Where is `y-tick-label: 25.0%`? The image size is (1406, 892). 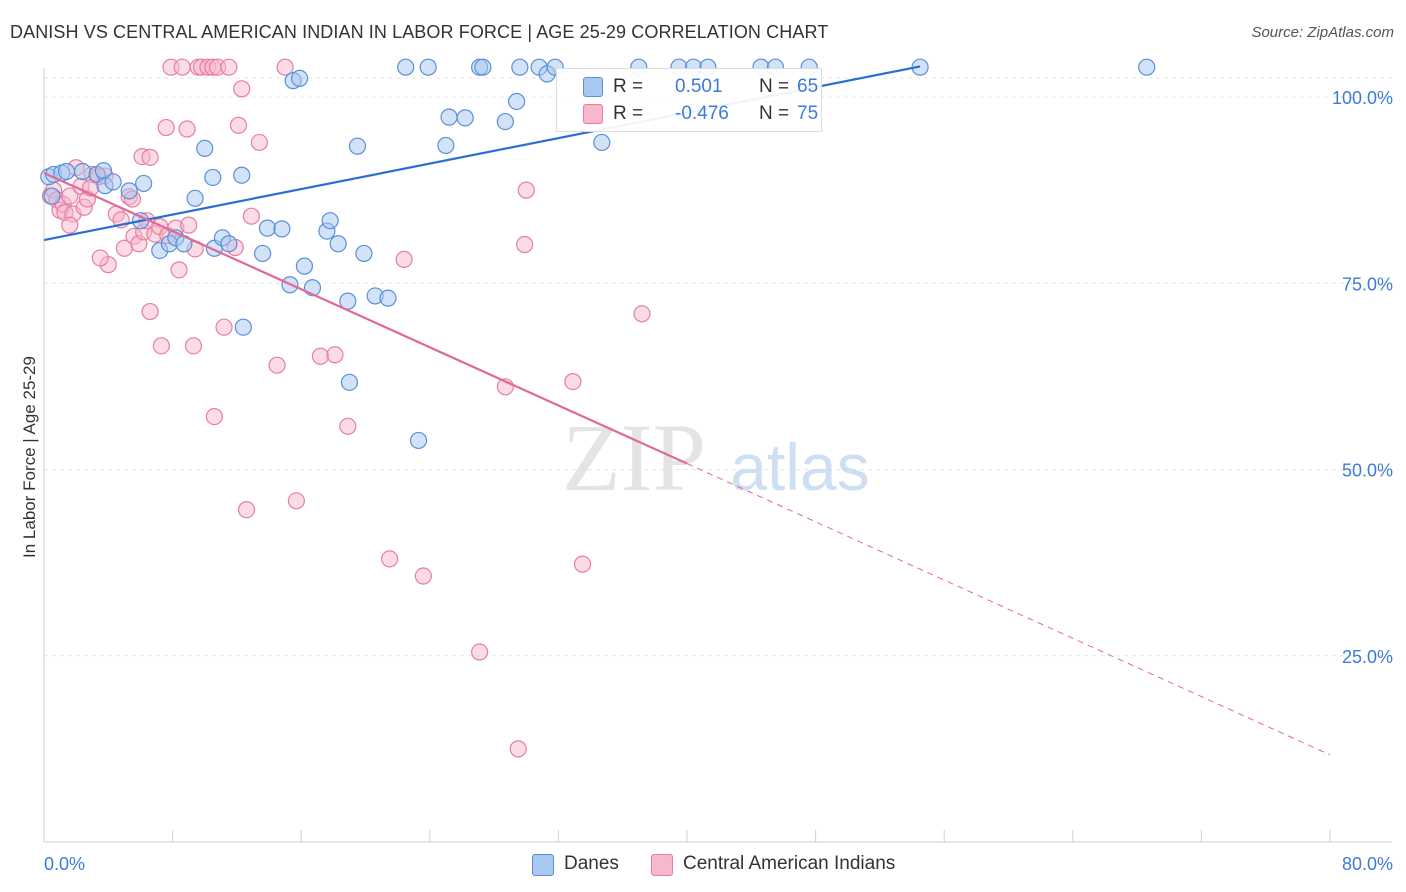 y-tick-label: 25.0% is located at coordinates (1367, 657).